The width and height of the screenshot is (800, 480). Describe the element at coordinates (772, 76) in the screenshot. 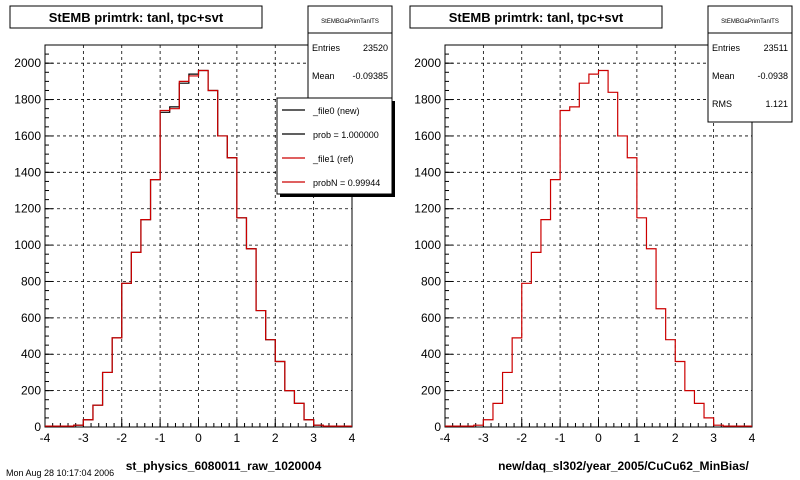

I see `stats-value: -0.0938` at that location.